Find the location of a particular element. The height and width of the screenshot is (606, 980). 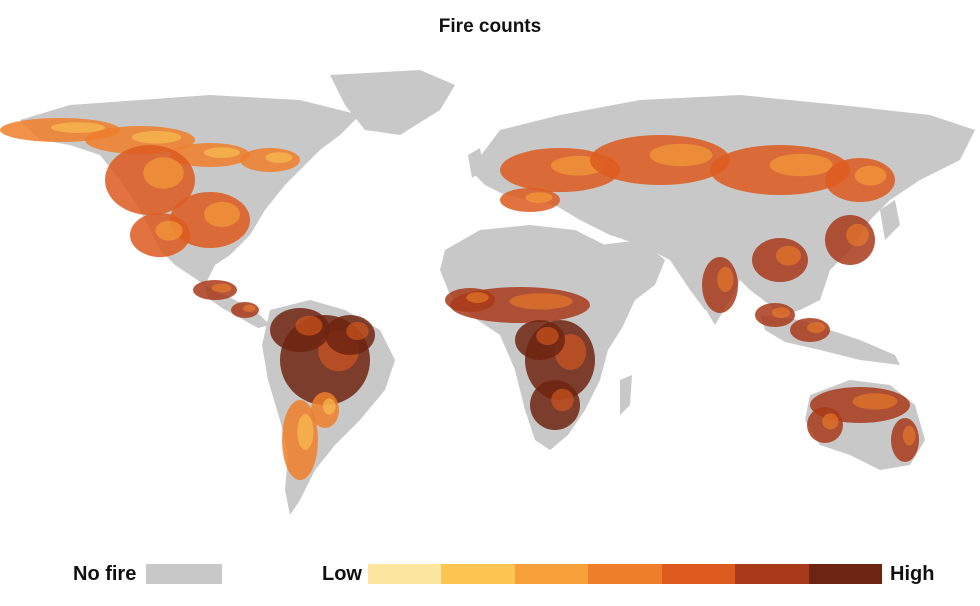

legend-low-label: Low is located at coordinates (342, 574).